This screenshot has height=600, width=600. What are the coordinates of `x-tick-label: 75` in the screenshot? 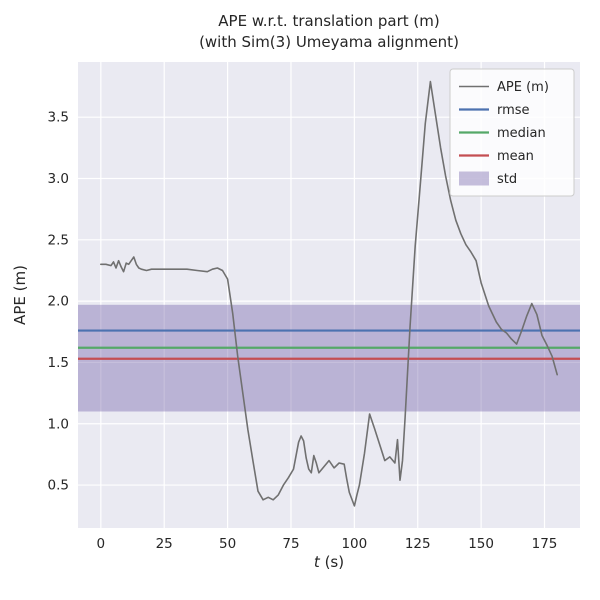 It's located at (290, 544).